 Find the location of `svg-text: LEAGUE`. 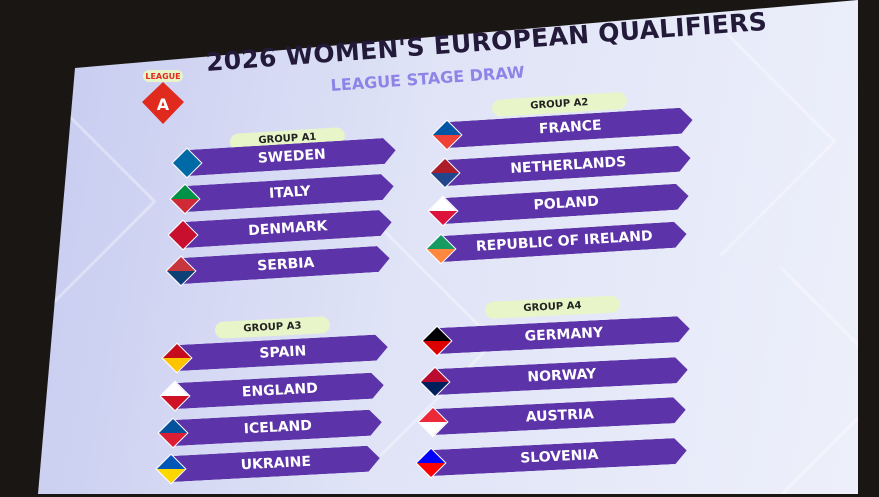

svg-text: LEAGUE is located at coordinates (162, 76).